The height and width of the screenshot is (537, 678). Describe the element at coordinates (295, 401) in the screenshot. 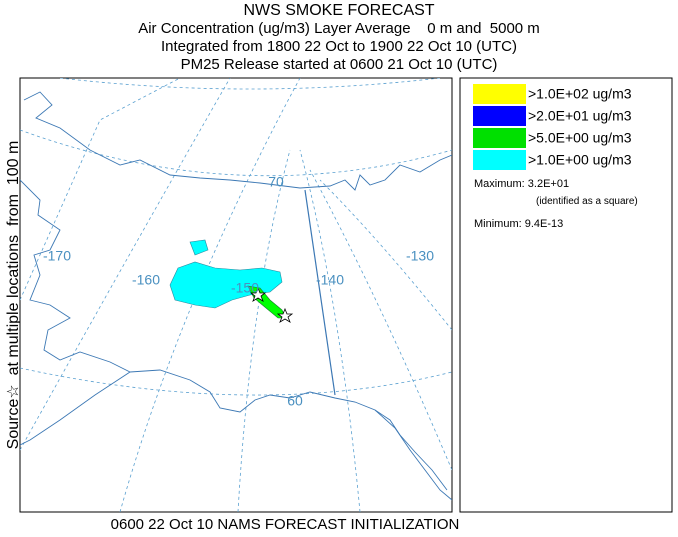

I see `graticule-label: 60` at that location.